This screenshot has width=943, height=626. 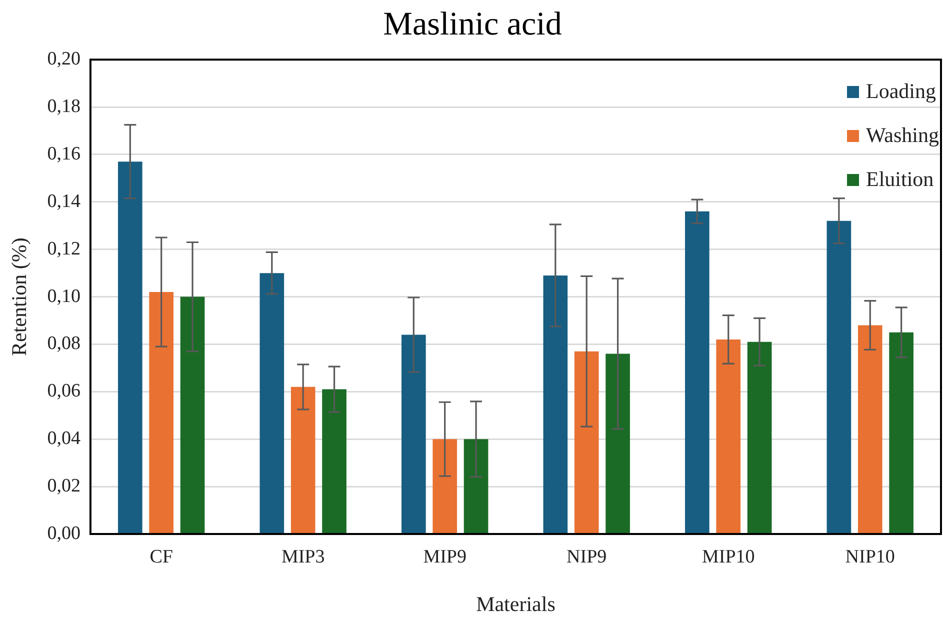 I want to click on chart-title: Maslinic acid, so click(x=472, y=24).